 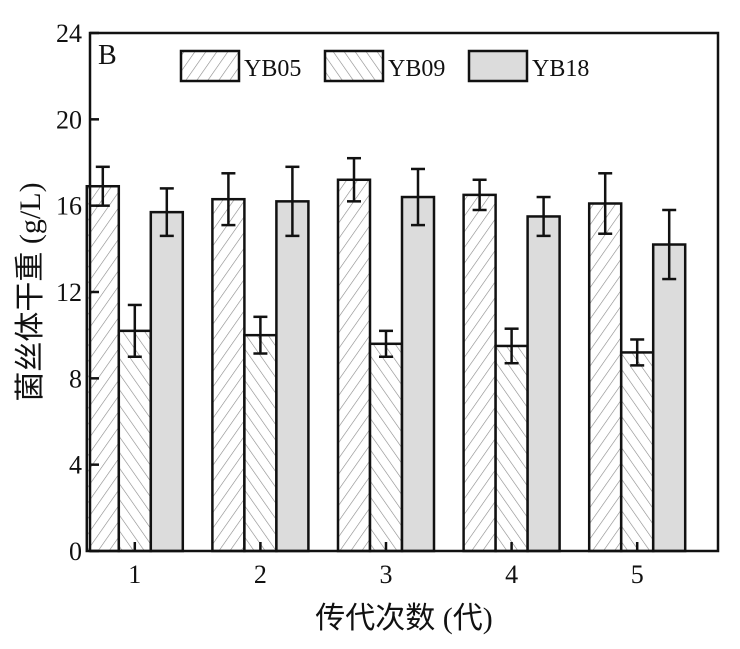 I want to click on legend: YB05 YB09 YB18, so click(x=384, y=66).